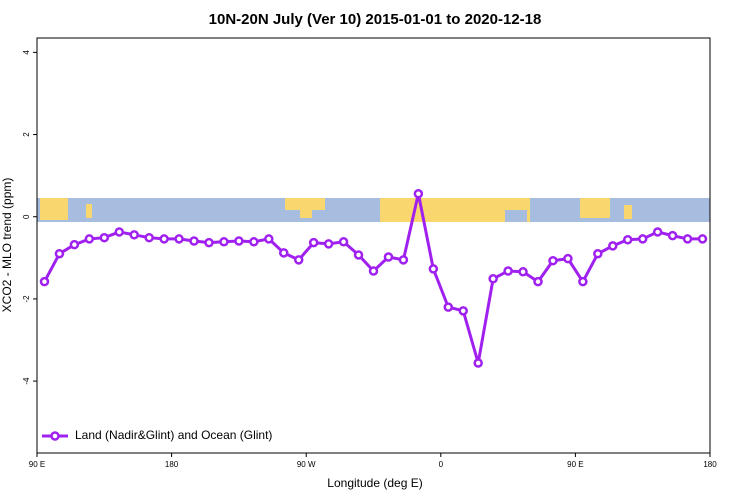  I want to click on legend-marker, so click(55, 436).